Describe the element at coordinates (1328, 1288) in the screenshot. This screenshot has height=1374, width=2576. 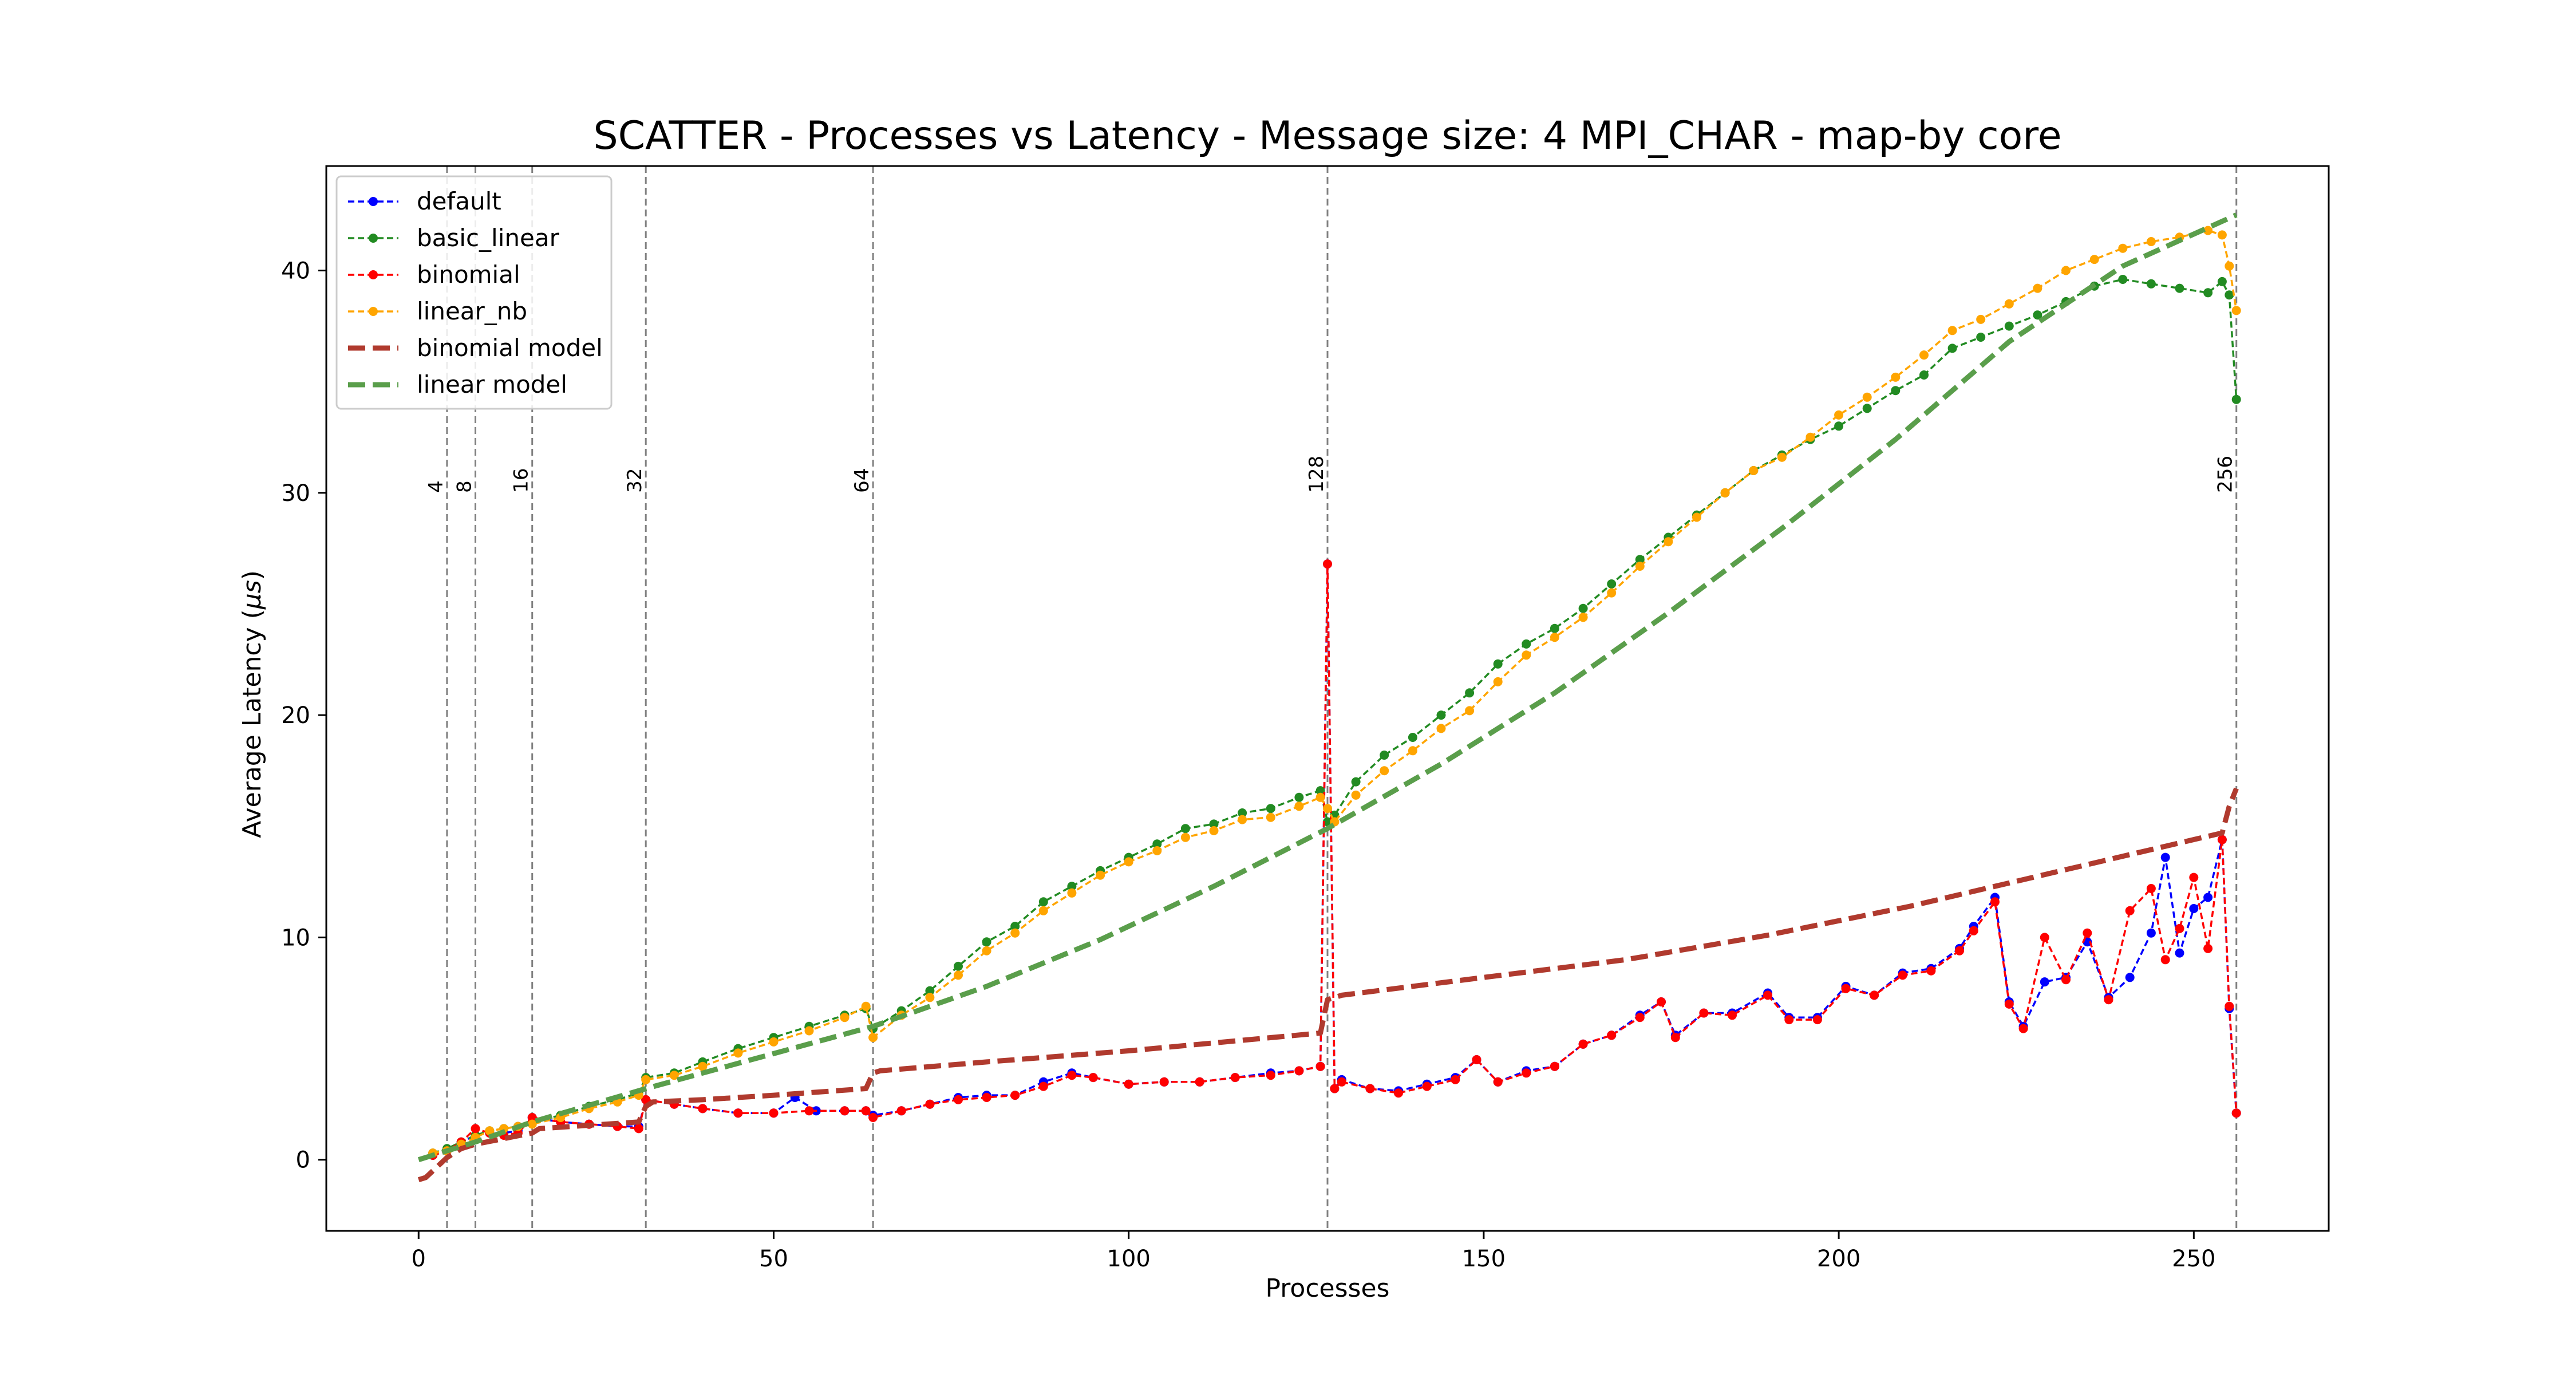
I see `x-axis-label: Processes` at that location.